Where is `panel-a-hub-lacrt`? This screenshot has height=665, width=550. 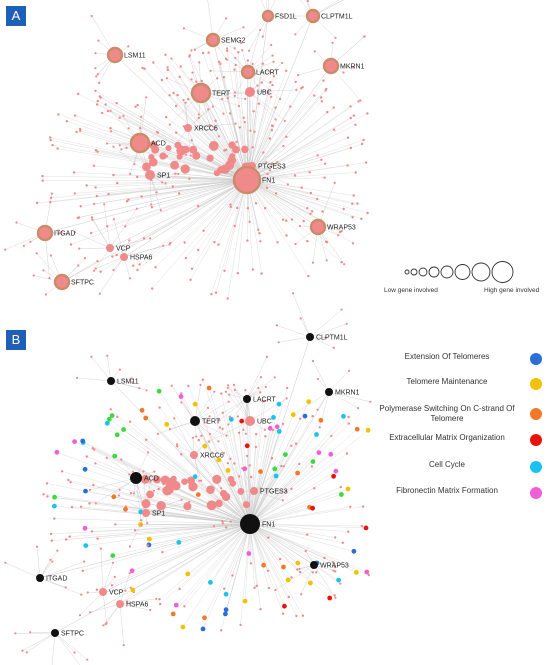 panel-a-hub-lacrt is located at coordinates (248, 72).